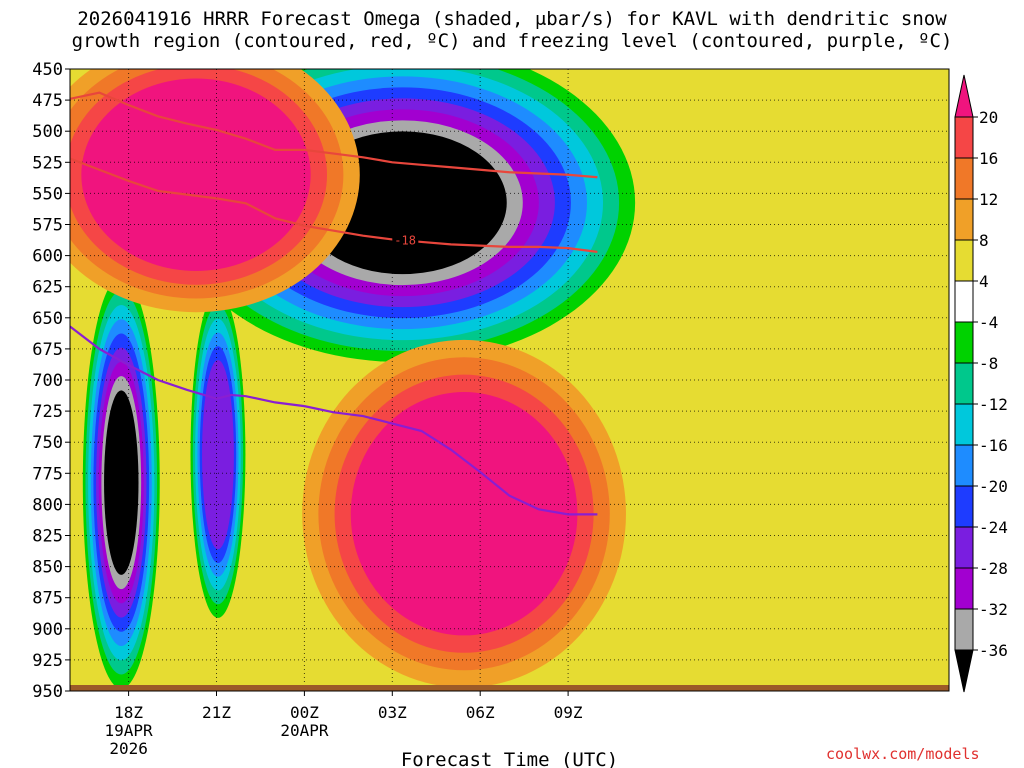 The height and width of the screenshot is (768, 1024). Describe the element at coordinates (47, 257) in the screenshot. I see `y-tick-label: 600` at that location.